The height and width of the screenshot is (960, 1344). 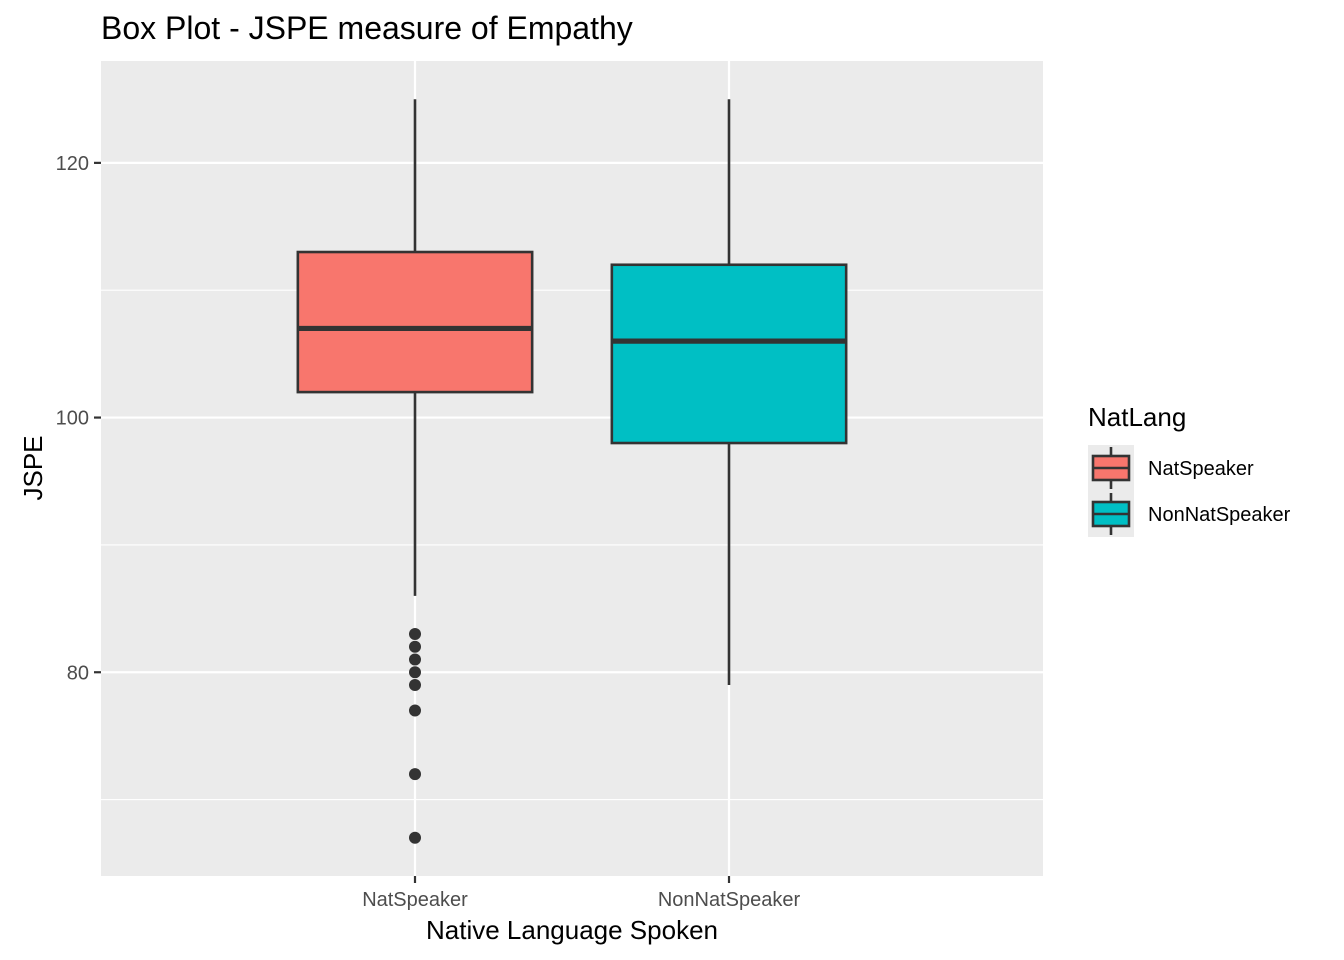 I want to click on legend-entry-NonNatSpeaker: NonNatSpeaker, so click(x=1189, y=514).